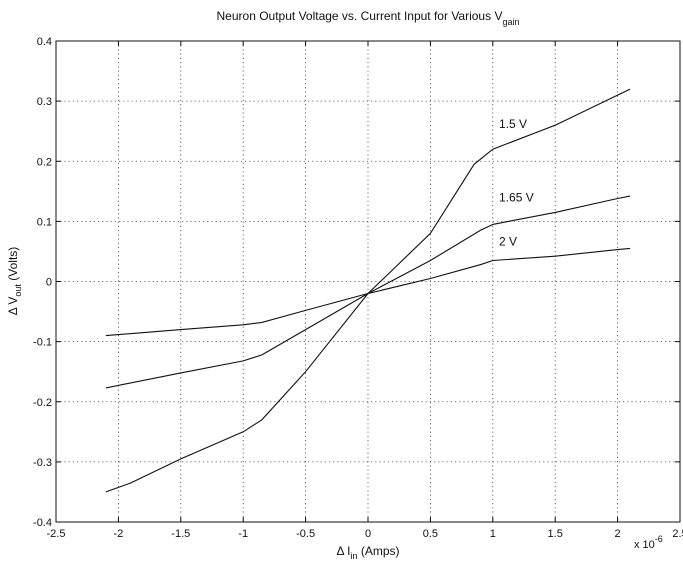 The height and width of the screenshot is (563, 683). What do you see at coordinates (180, 534) in the screenshot?
I see `x-tick-label: -1.5` at bounding box center [180, 534].